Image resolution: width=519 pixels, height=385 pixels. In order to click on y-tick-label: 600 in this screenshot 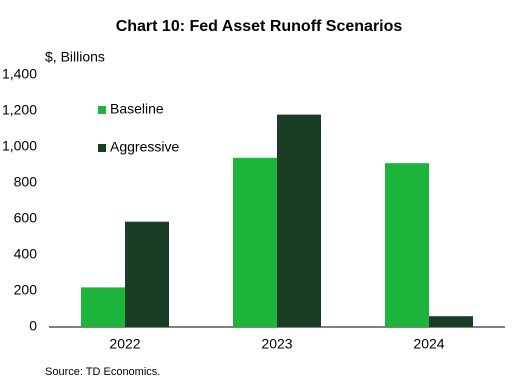, I will do `click(26, 218)`.